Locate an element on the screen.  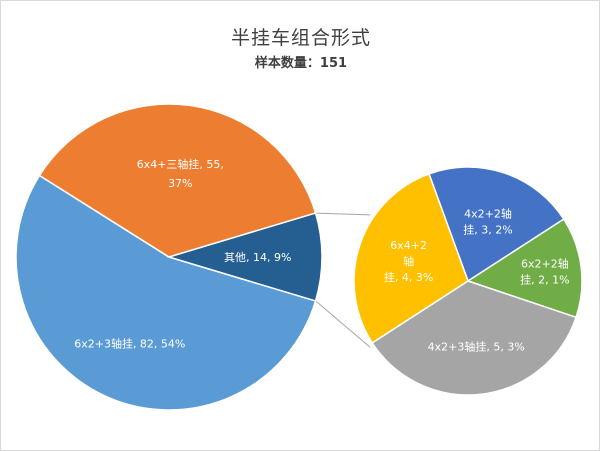
main-data-label: 6x4+三轴挂, 55, 37% is located at coordinates (180, 173).